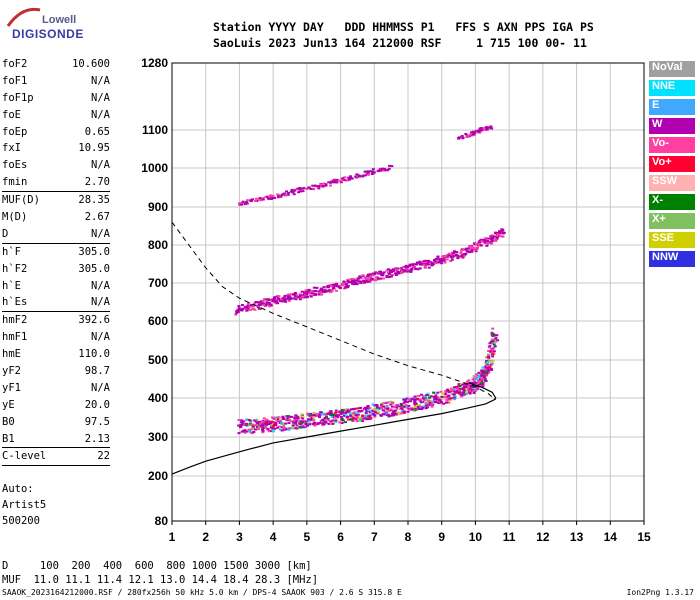 The width and height of the screenshot is (700, 600). What do you see at coordinates (18, 97) in the screenshot?
I see `parameter-label: foF1p` at bounding box center [18, 97].